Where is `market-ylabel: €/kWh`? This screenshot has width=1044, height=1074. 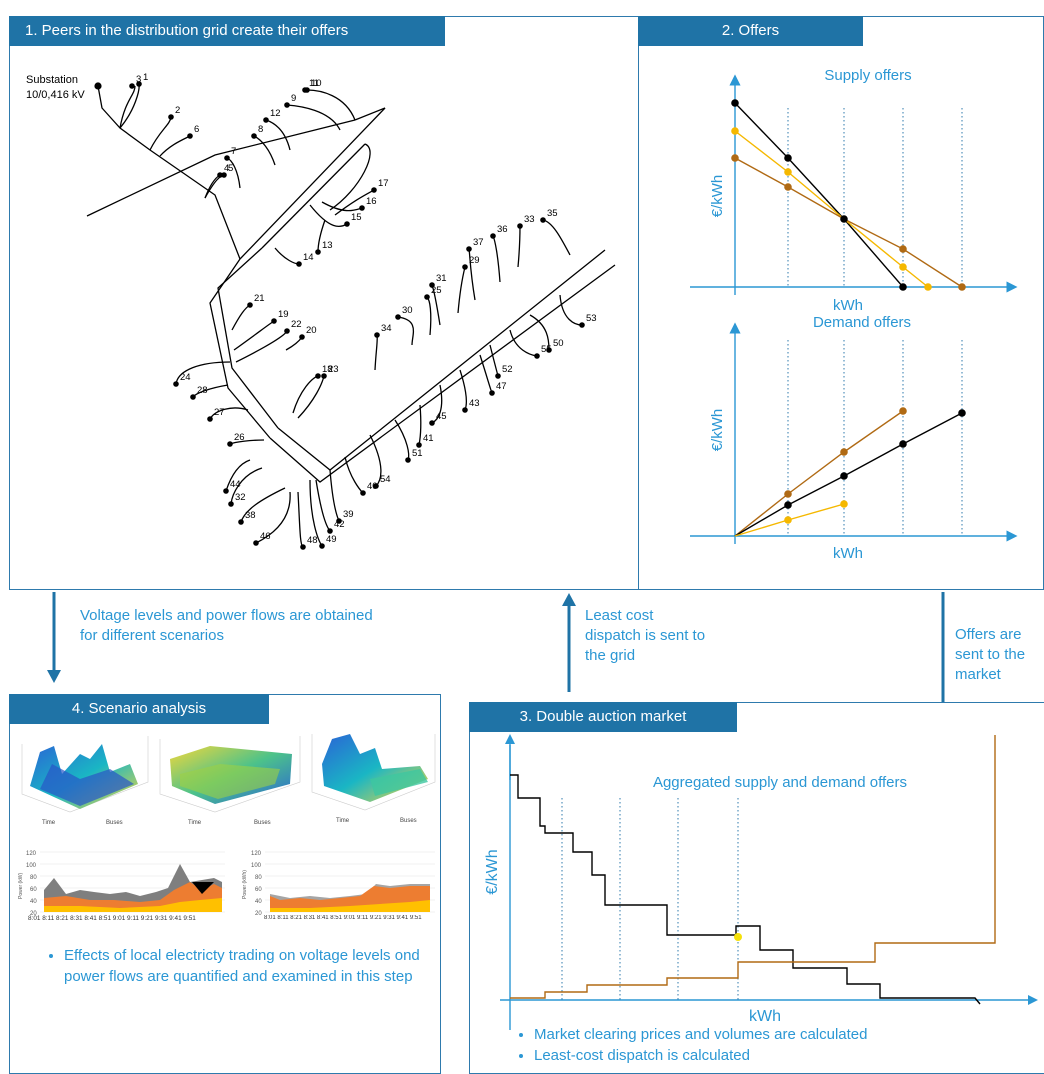
market-ylabel: €/kWh is located at coordinates (492, 871).